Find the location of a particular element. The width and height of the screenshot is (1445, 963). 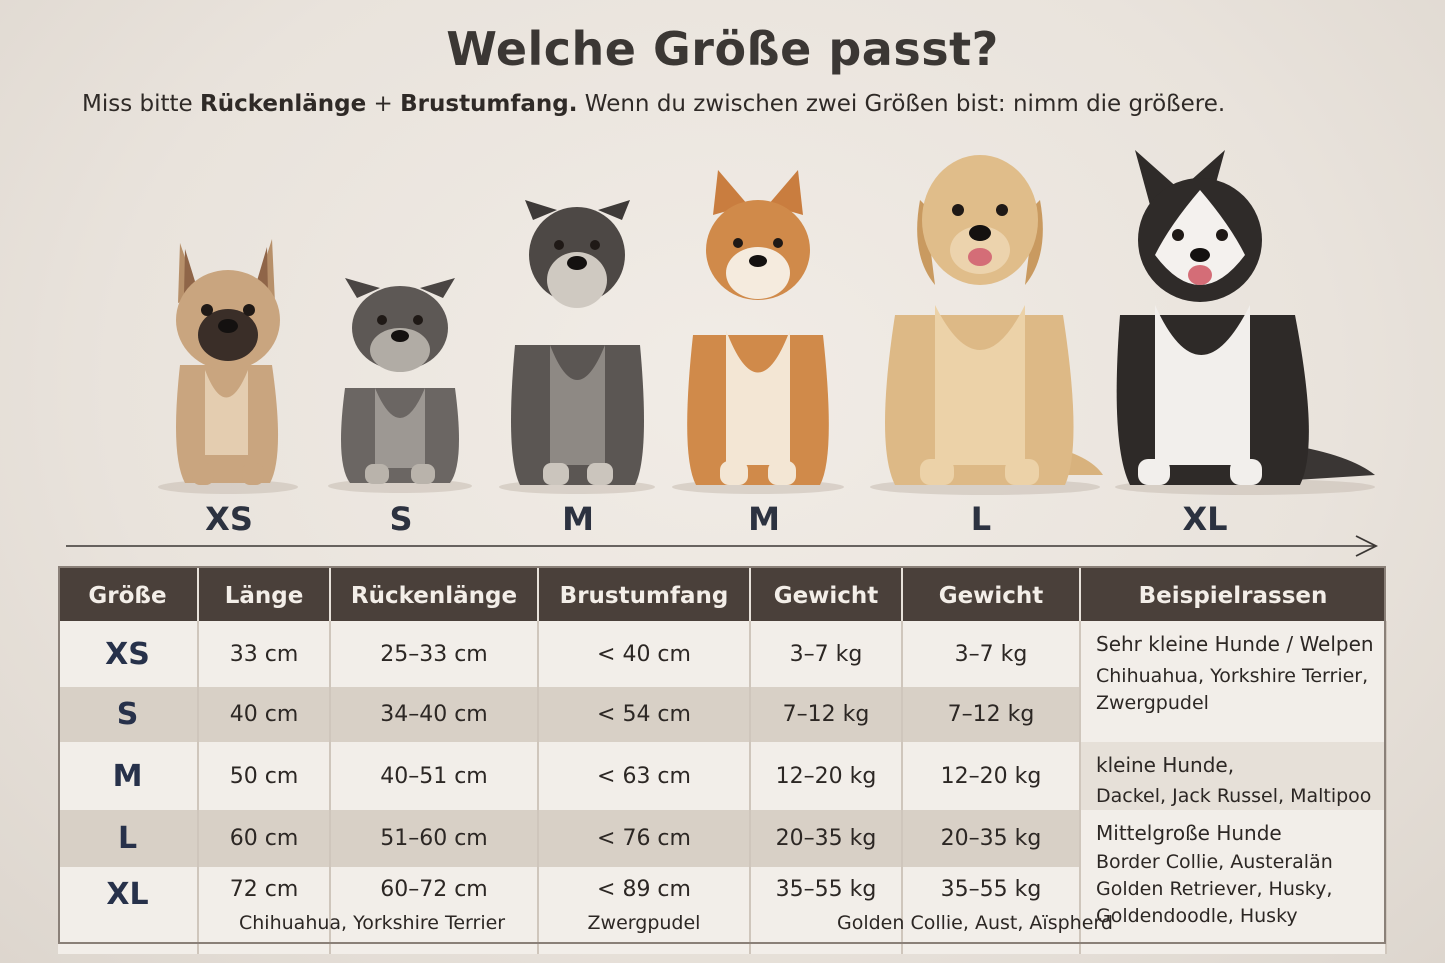

breeds-group-3-line-1: Border Collie, Austeralän is located at coordinates (1214, 862).